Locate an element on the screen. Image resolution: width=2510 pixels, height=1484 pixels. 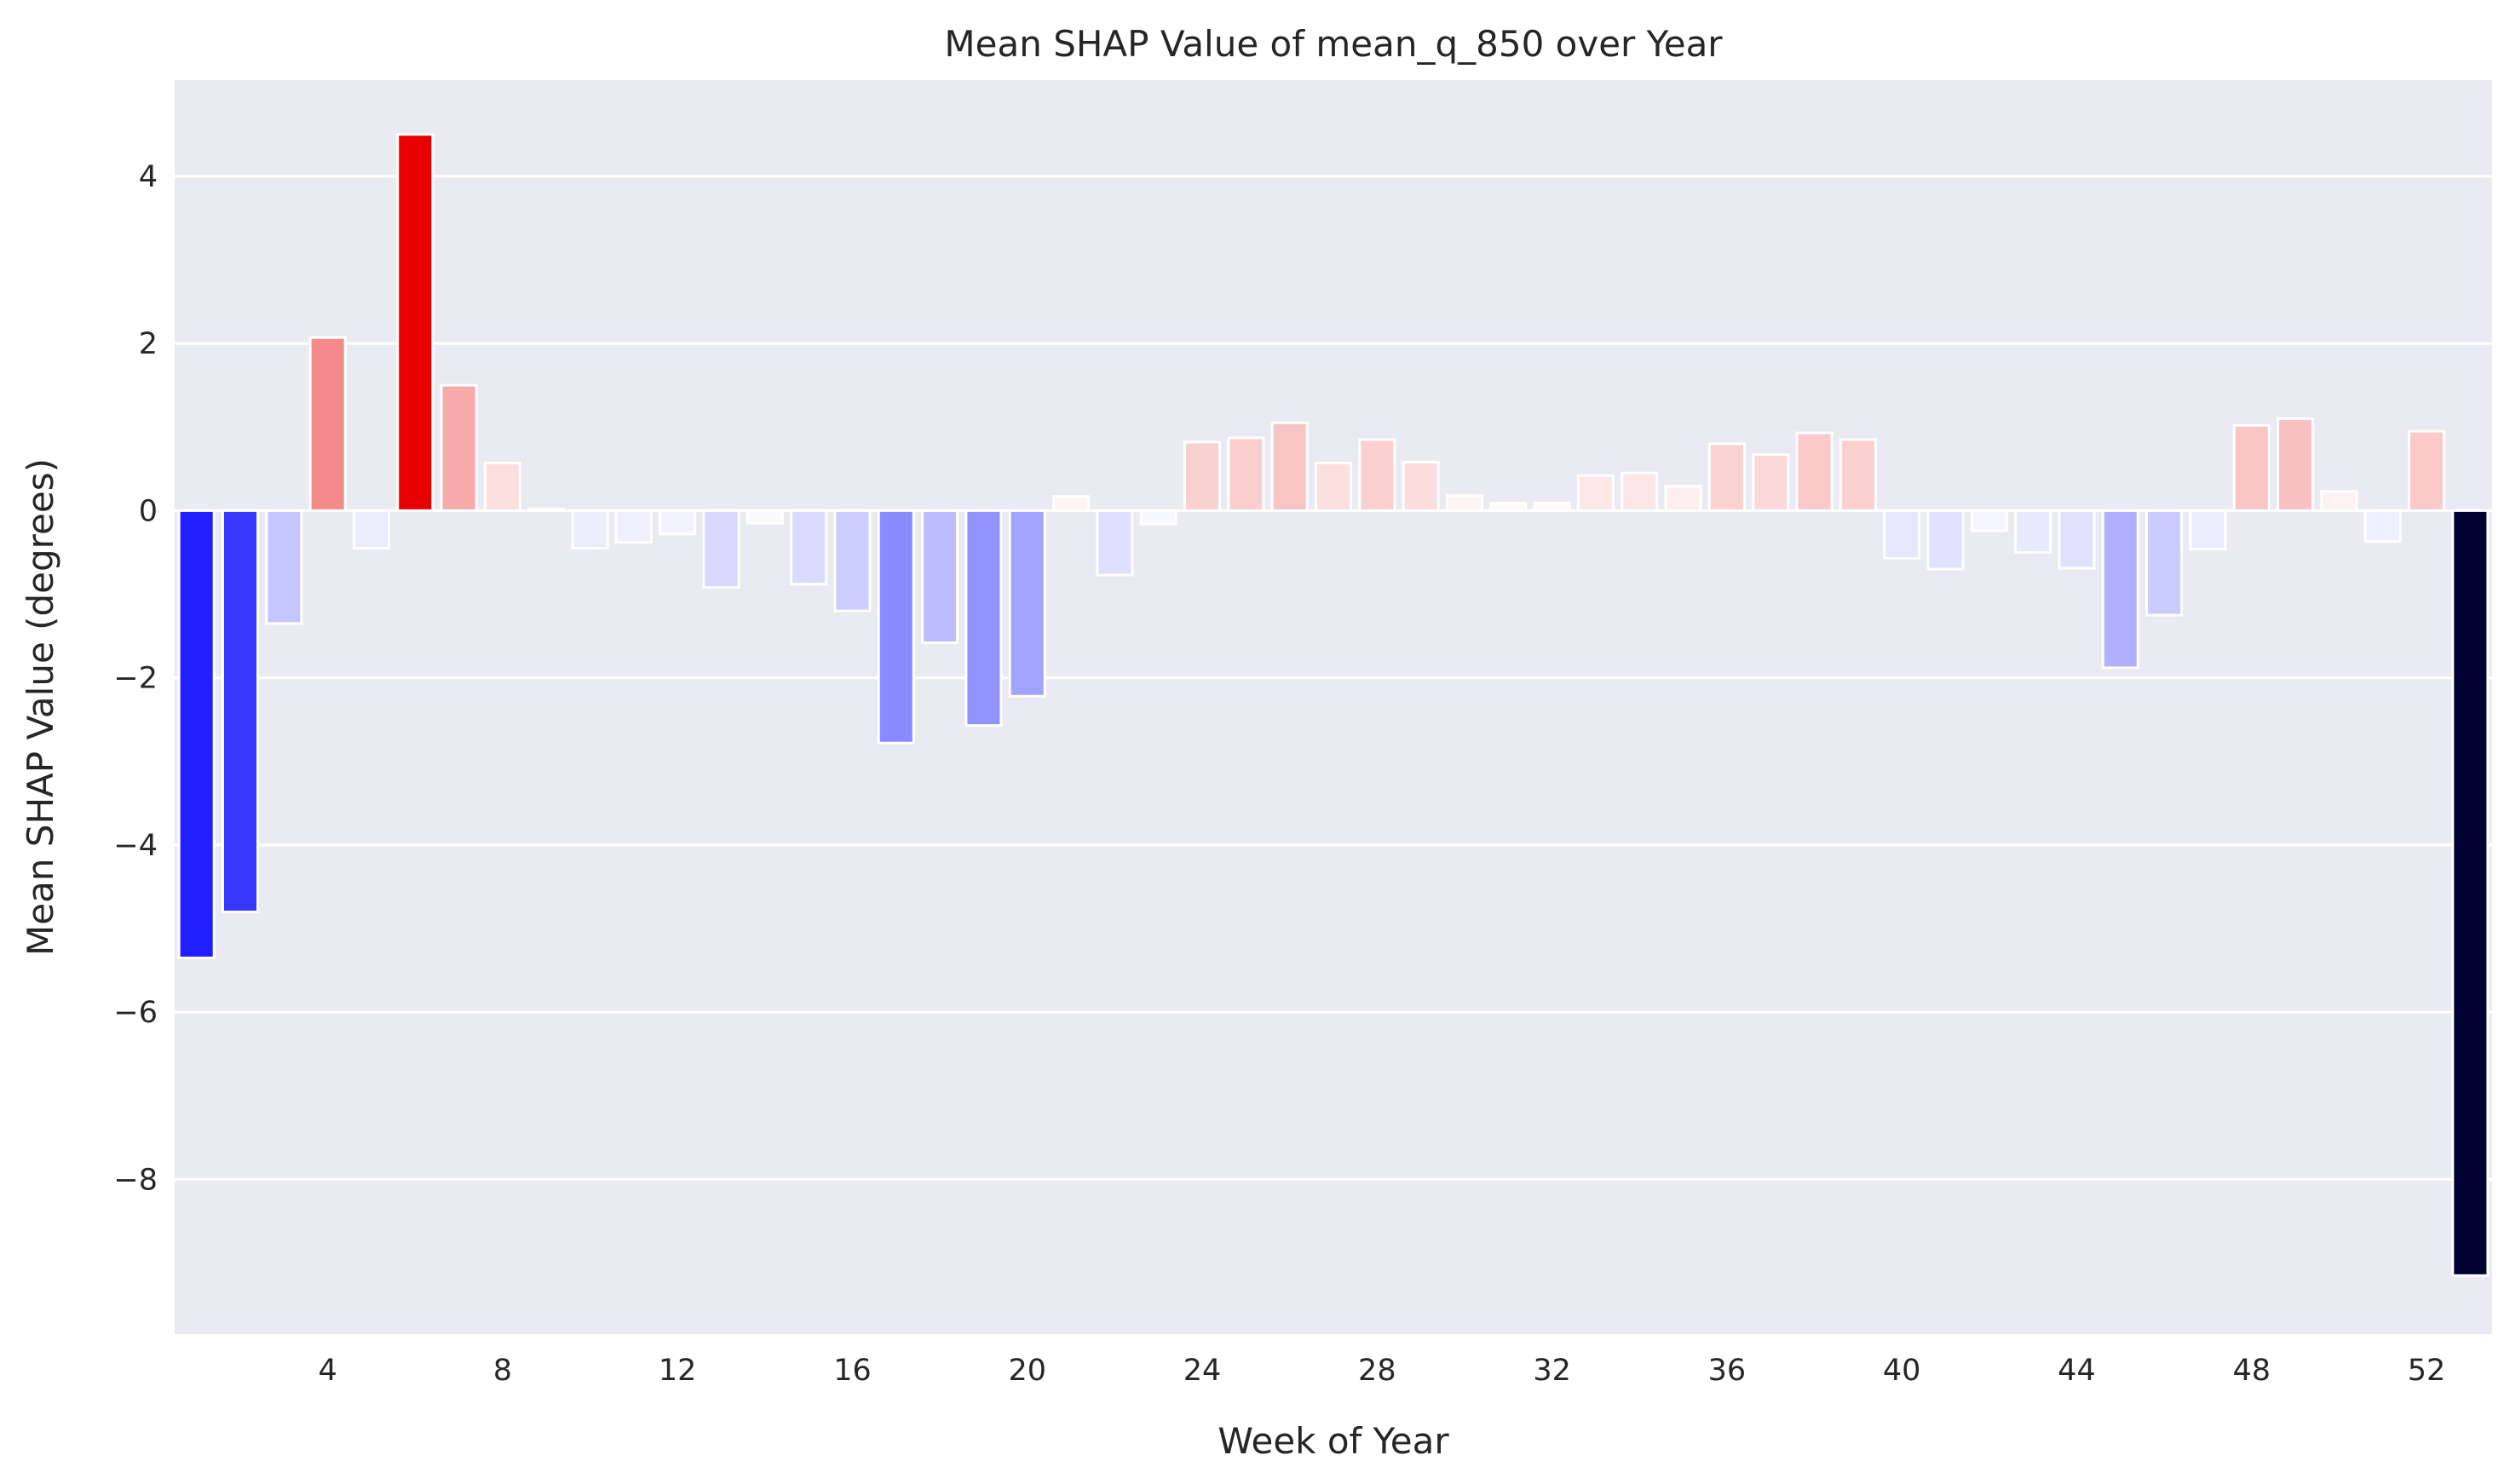
x-axis-label: Week of Year is located at coordinates (1333, 1441).